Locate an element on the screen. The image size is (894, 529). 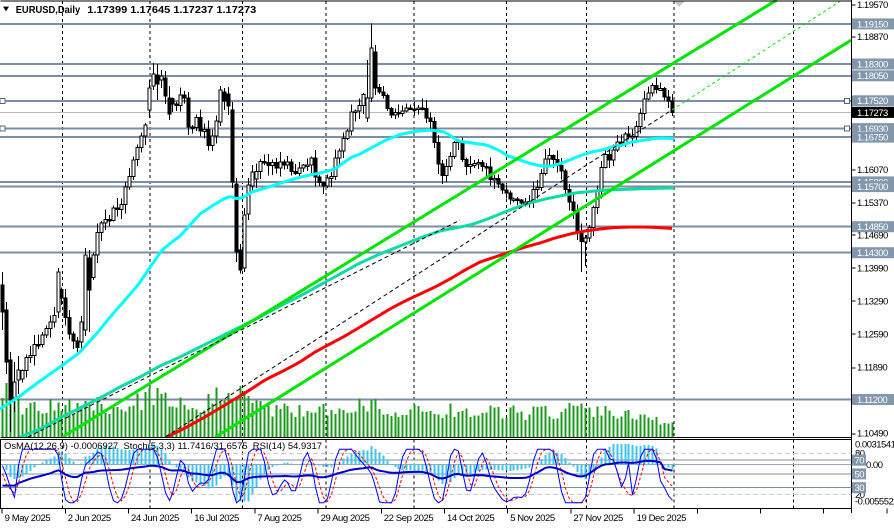
svg-text: 0.00 is located at coordinates (874, 465).